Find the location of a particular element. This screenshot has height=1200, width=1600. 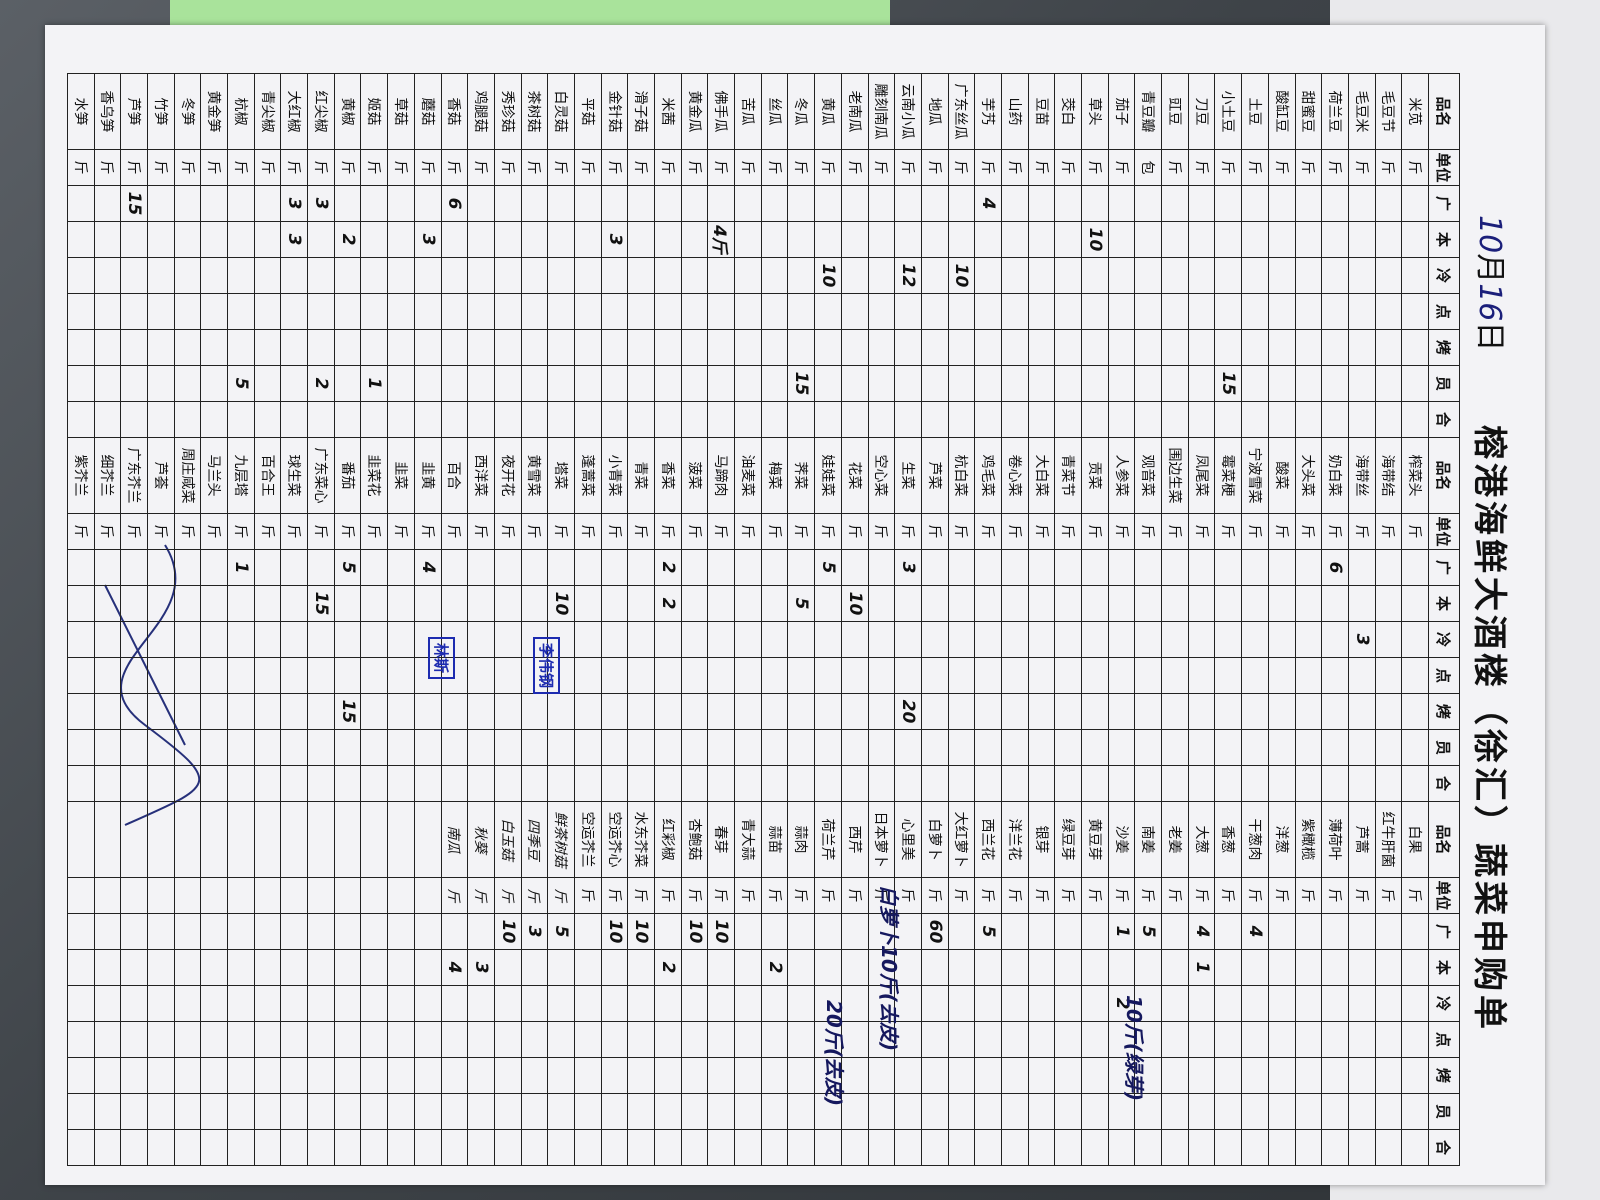

quantity: 10 is located at coordinates (828, 275).